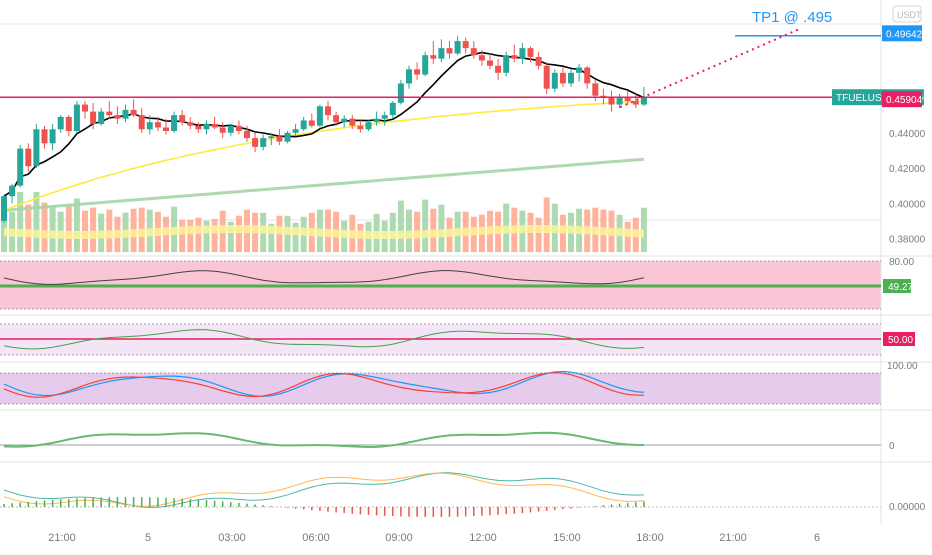  I want to click on volume-ma, so click(324, 231).